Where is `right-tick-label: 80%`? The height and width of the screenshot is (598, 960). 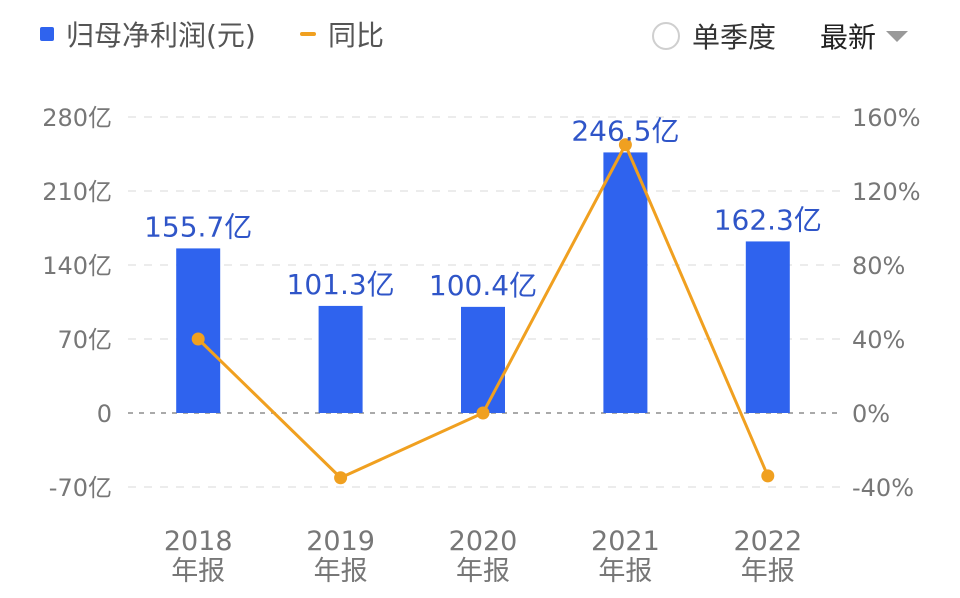 right-tick-label: 80% is located at coordinates (878, 266).